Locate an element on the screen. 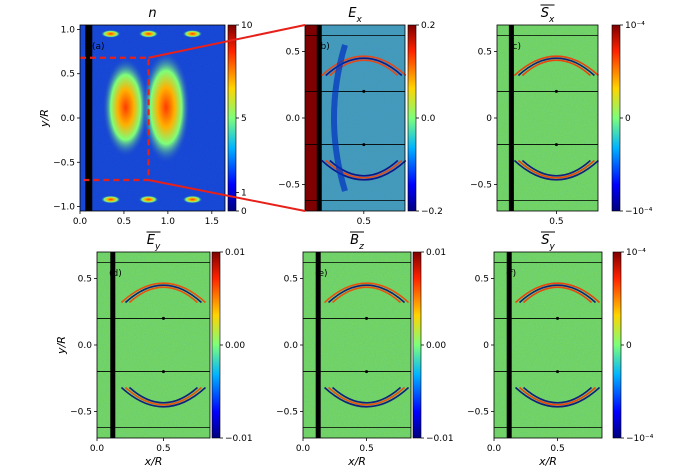  colorbar-tick-label: 10 is located at coordinates (247, 26).